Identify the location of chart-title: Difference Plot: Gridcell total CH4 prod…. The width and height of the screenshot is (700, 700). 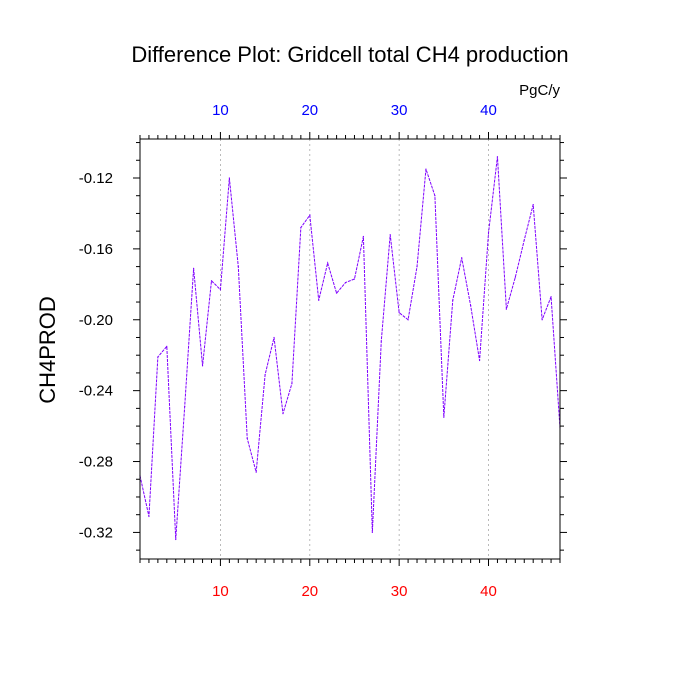
(349, 54).